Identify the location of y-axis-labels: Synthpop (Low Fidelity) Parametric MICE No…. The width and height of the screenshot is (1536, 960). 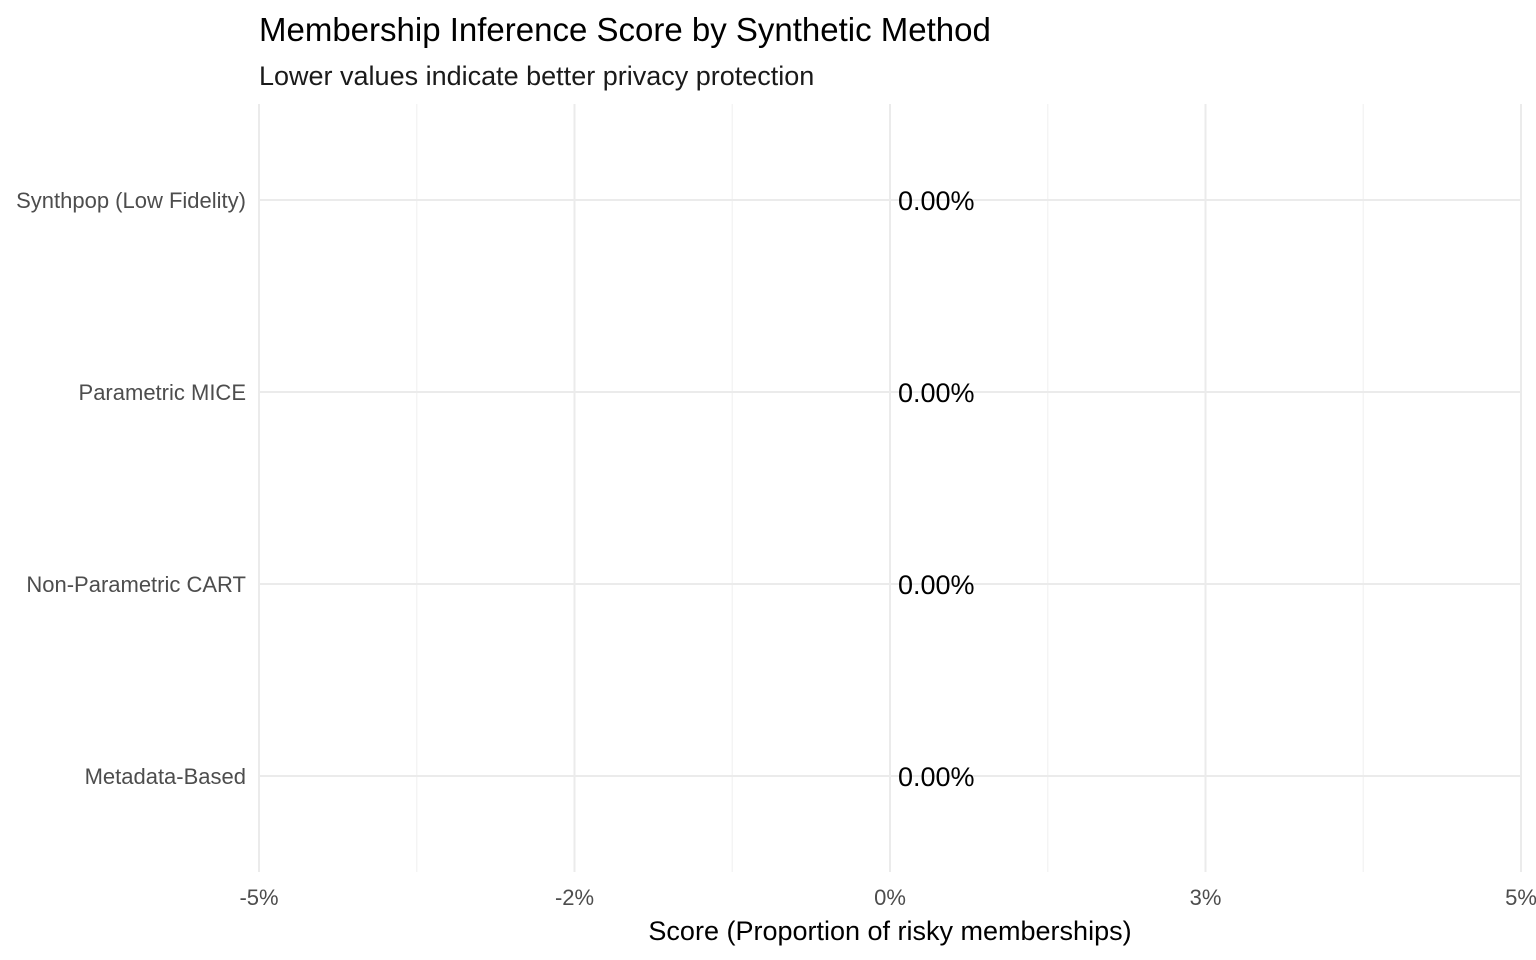
(131, 488).